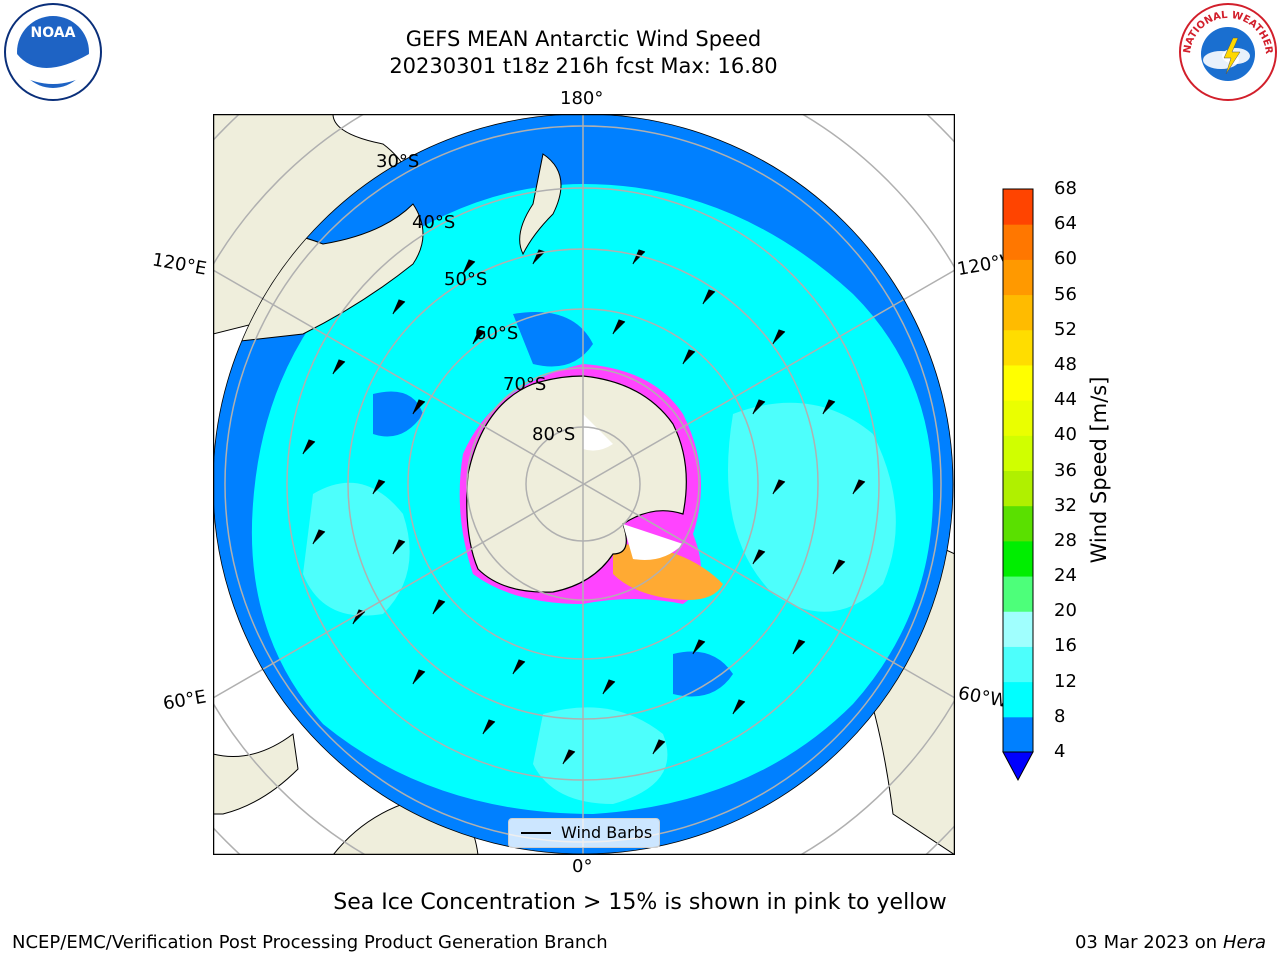 The height and width of the screenshot is (960, 1280). What do you see at coordinates (1065, 505) in the screenshot?
I see `colorbar-tick-label: 32` at bounding box center [1065, 505].